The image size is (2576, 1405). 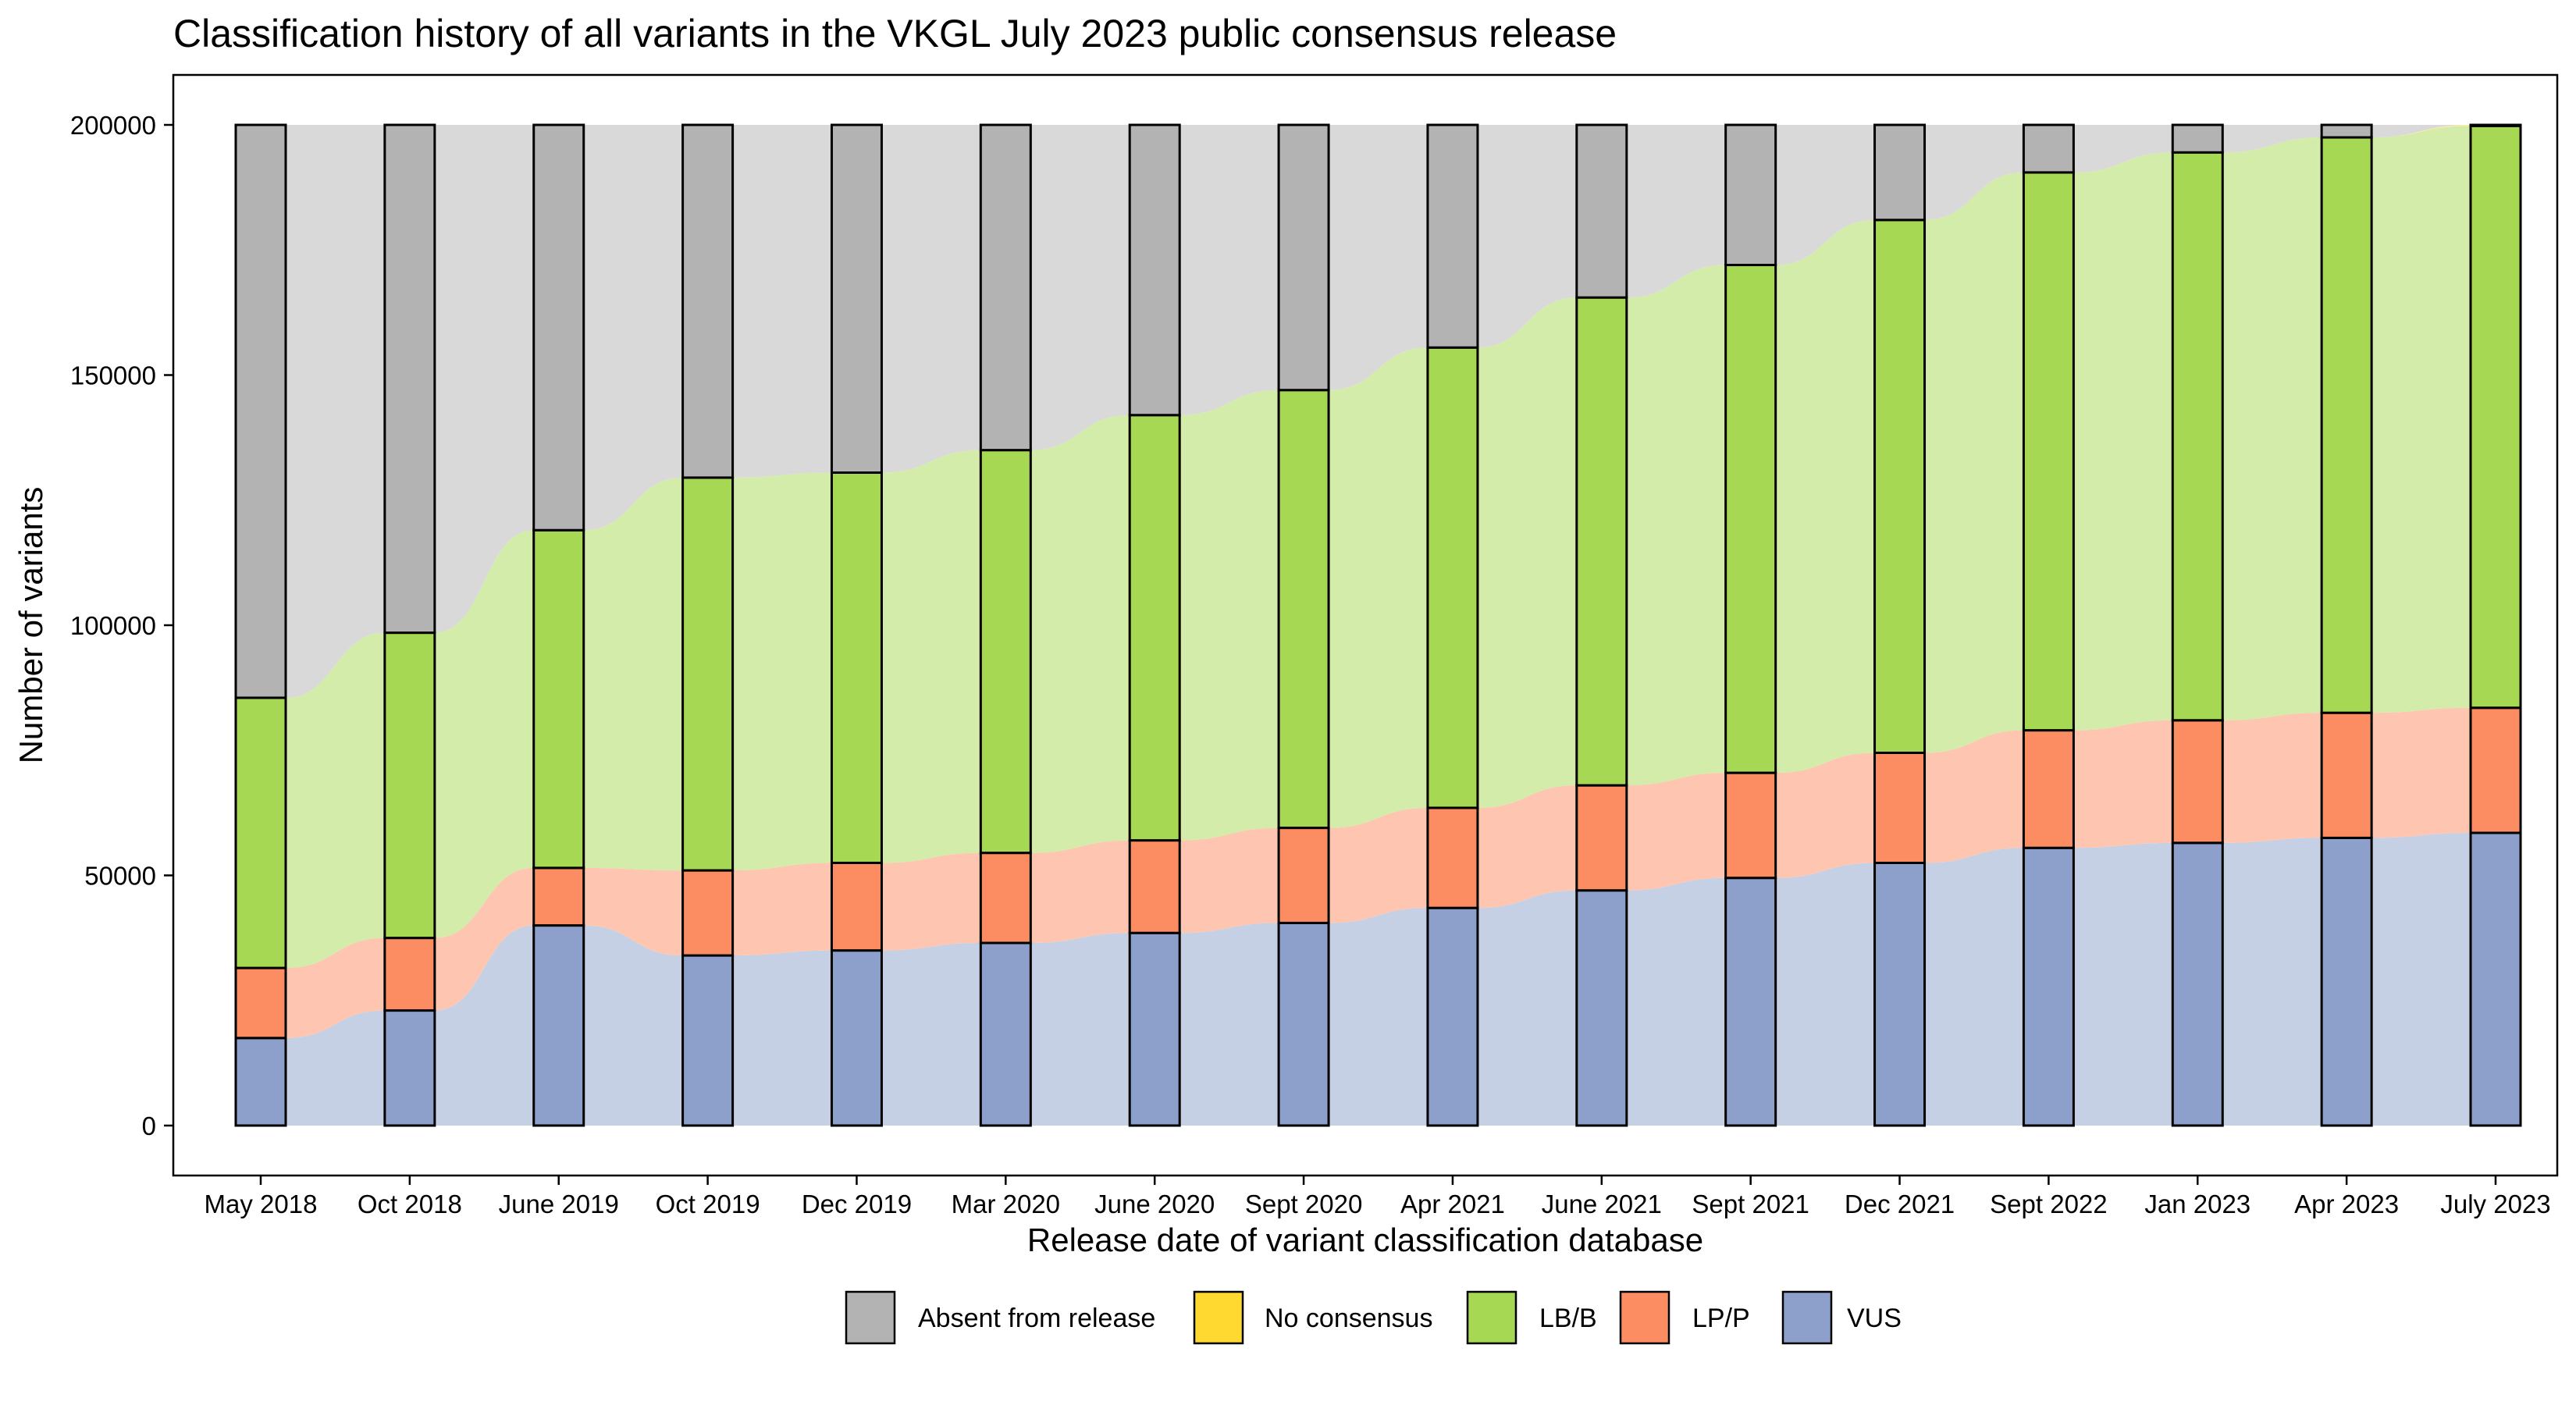 What do you see at coordinates (1452, 858) in the screenshot?
I see `bar-lp-p-apr-2021` at bounding box center [1452, 858].